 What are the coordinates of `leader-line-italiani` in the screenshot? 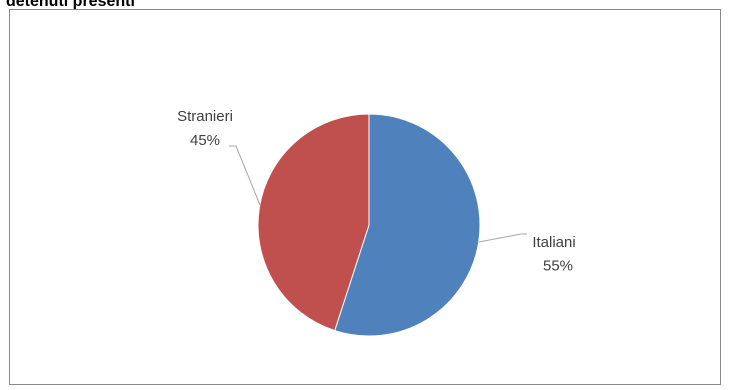 It's located at (502, 238).